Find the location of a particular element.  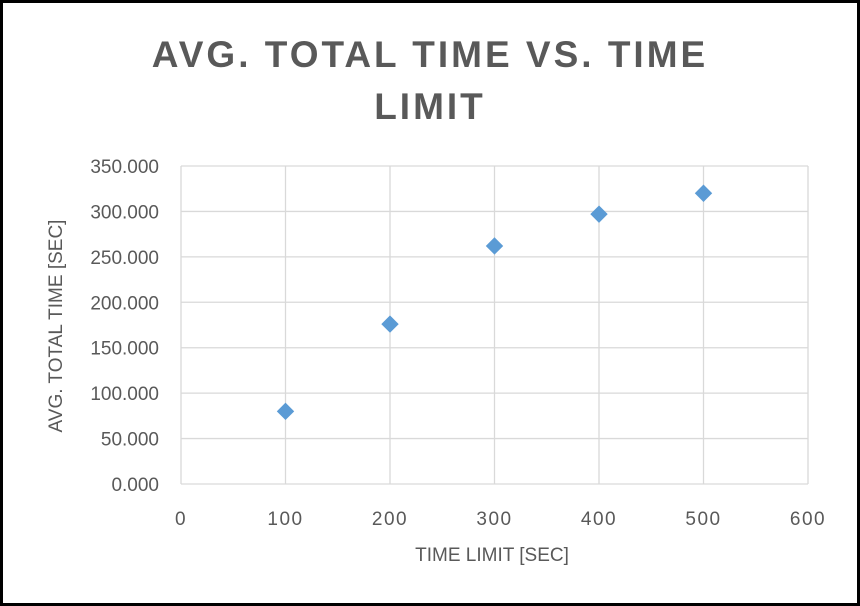

chart-title-line-1: AVG. TOTAL TIME VS. TIME is located at coordinates (430, 54).